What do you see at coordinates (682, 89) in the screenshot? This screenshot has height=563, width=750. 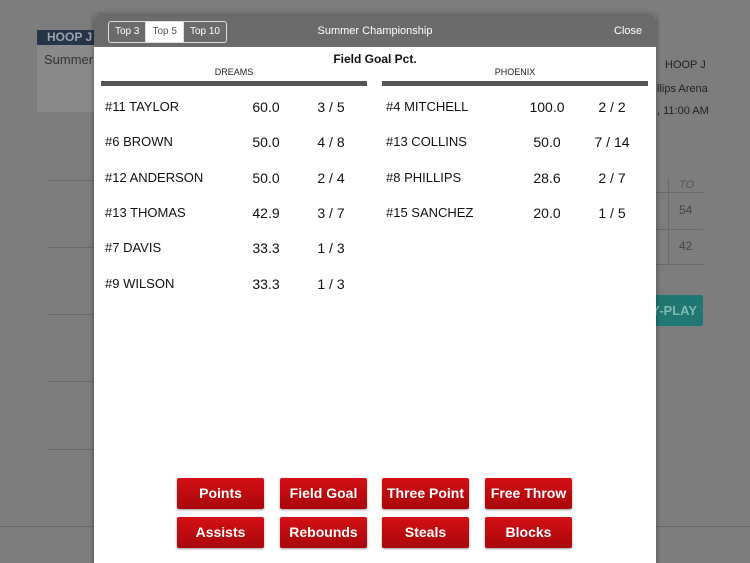 I see `venue: llips Arena` at bounding box center [682, 89].